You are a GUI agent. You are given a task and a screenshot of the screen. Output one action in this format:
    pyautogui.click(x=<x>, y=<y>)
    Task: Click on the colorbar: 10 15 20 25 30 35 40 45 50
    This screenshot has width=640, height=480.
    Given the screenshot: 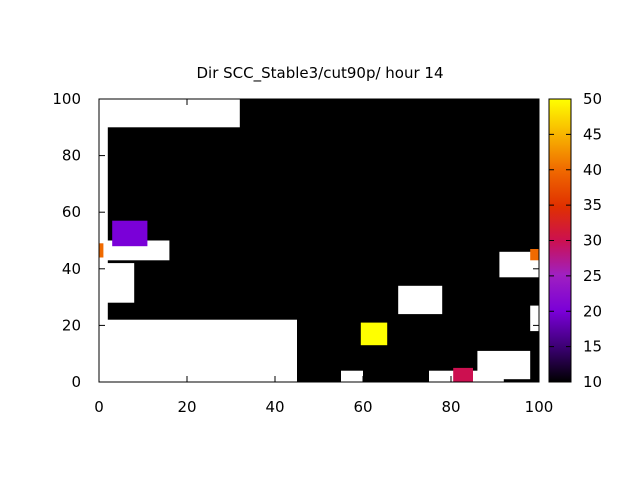 What is the action you would take?
    pyautogui.click(x=575, y=240)
    